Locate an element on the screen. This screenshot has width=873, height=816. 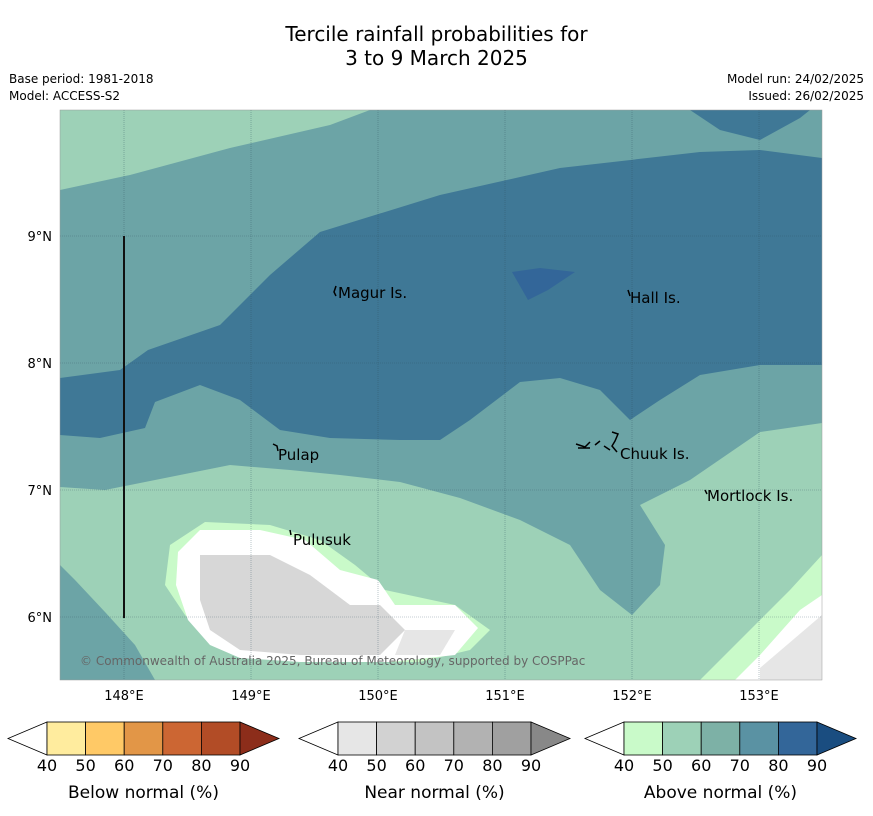
meta-left: Base period: 1981-2018 Model: ACCESS-S2 is located at coordinates (81, 88).